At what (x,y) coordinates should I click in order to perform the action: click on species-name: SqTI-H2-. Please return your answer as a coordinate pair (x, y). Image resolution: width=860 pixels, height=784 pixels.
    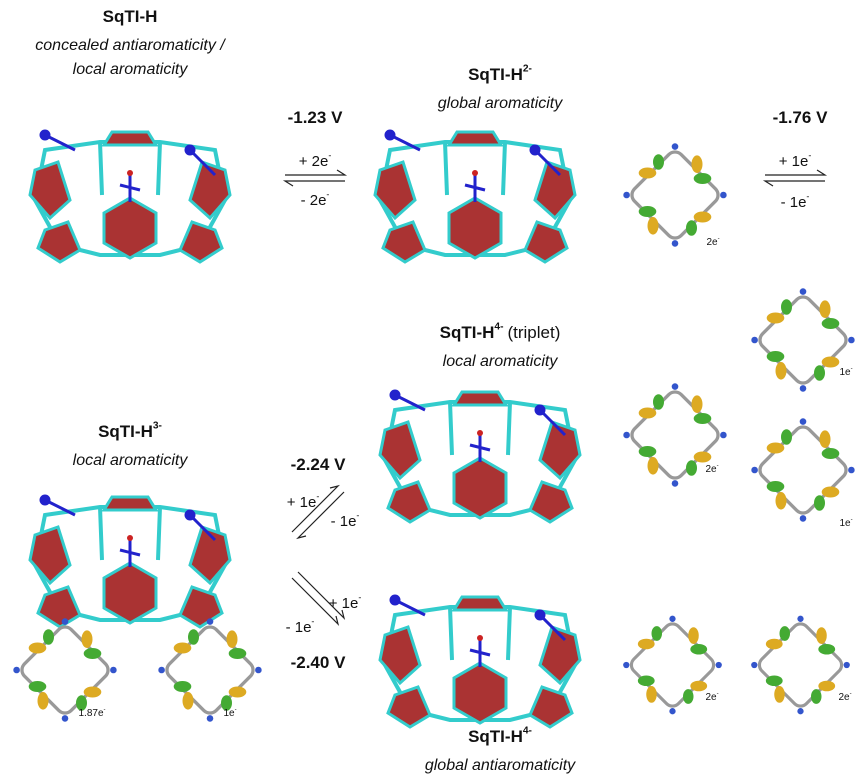
    Looking at the image, I should click on (500, 74).